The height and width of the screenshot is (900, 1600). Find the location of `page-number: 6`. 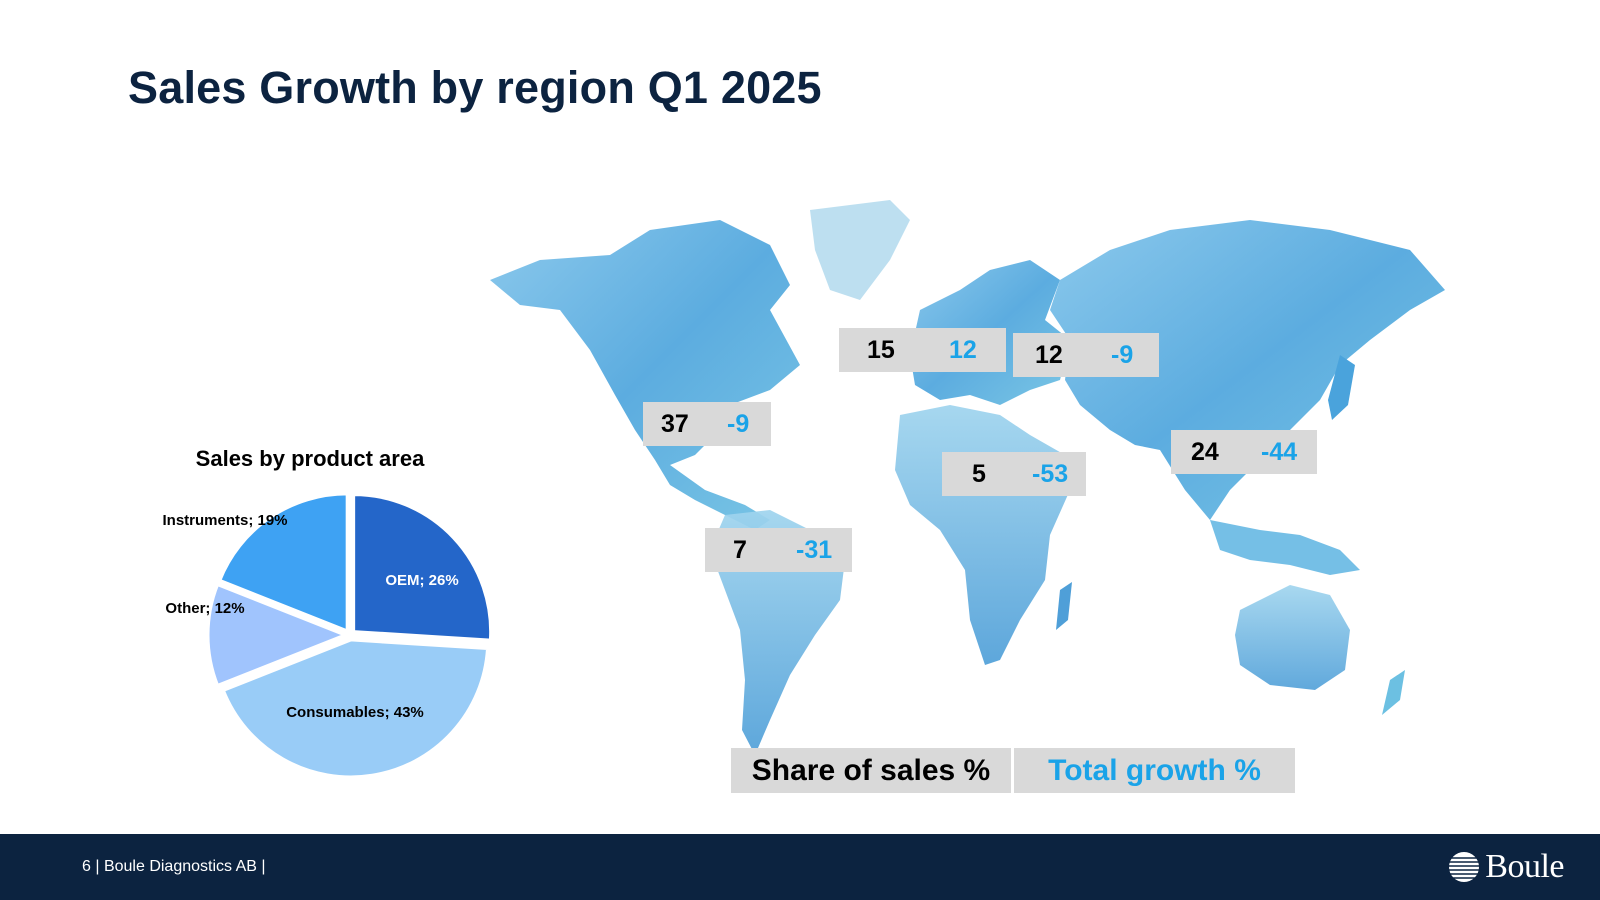

page-number: 6 is located at coordinates (86, 866).